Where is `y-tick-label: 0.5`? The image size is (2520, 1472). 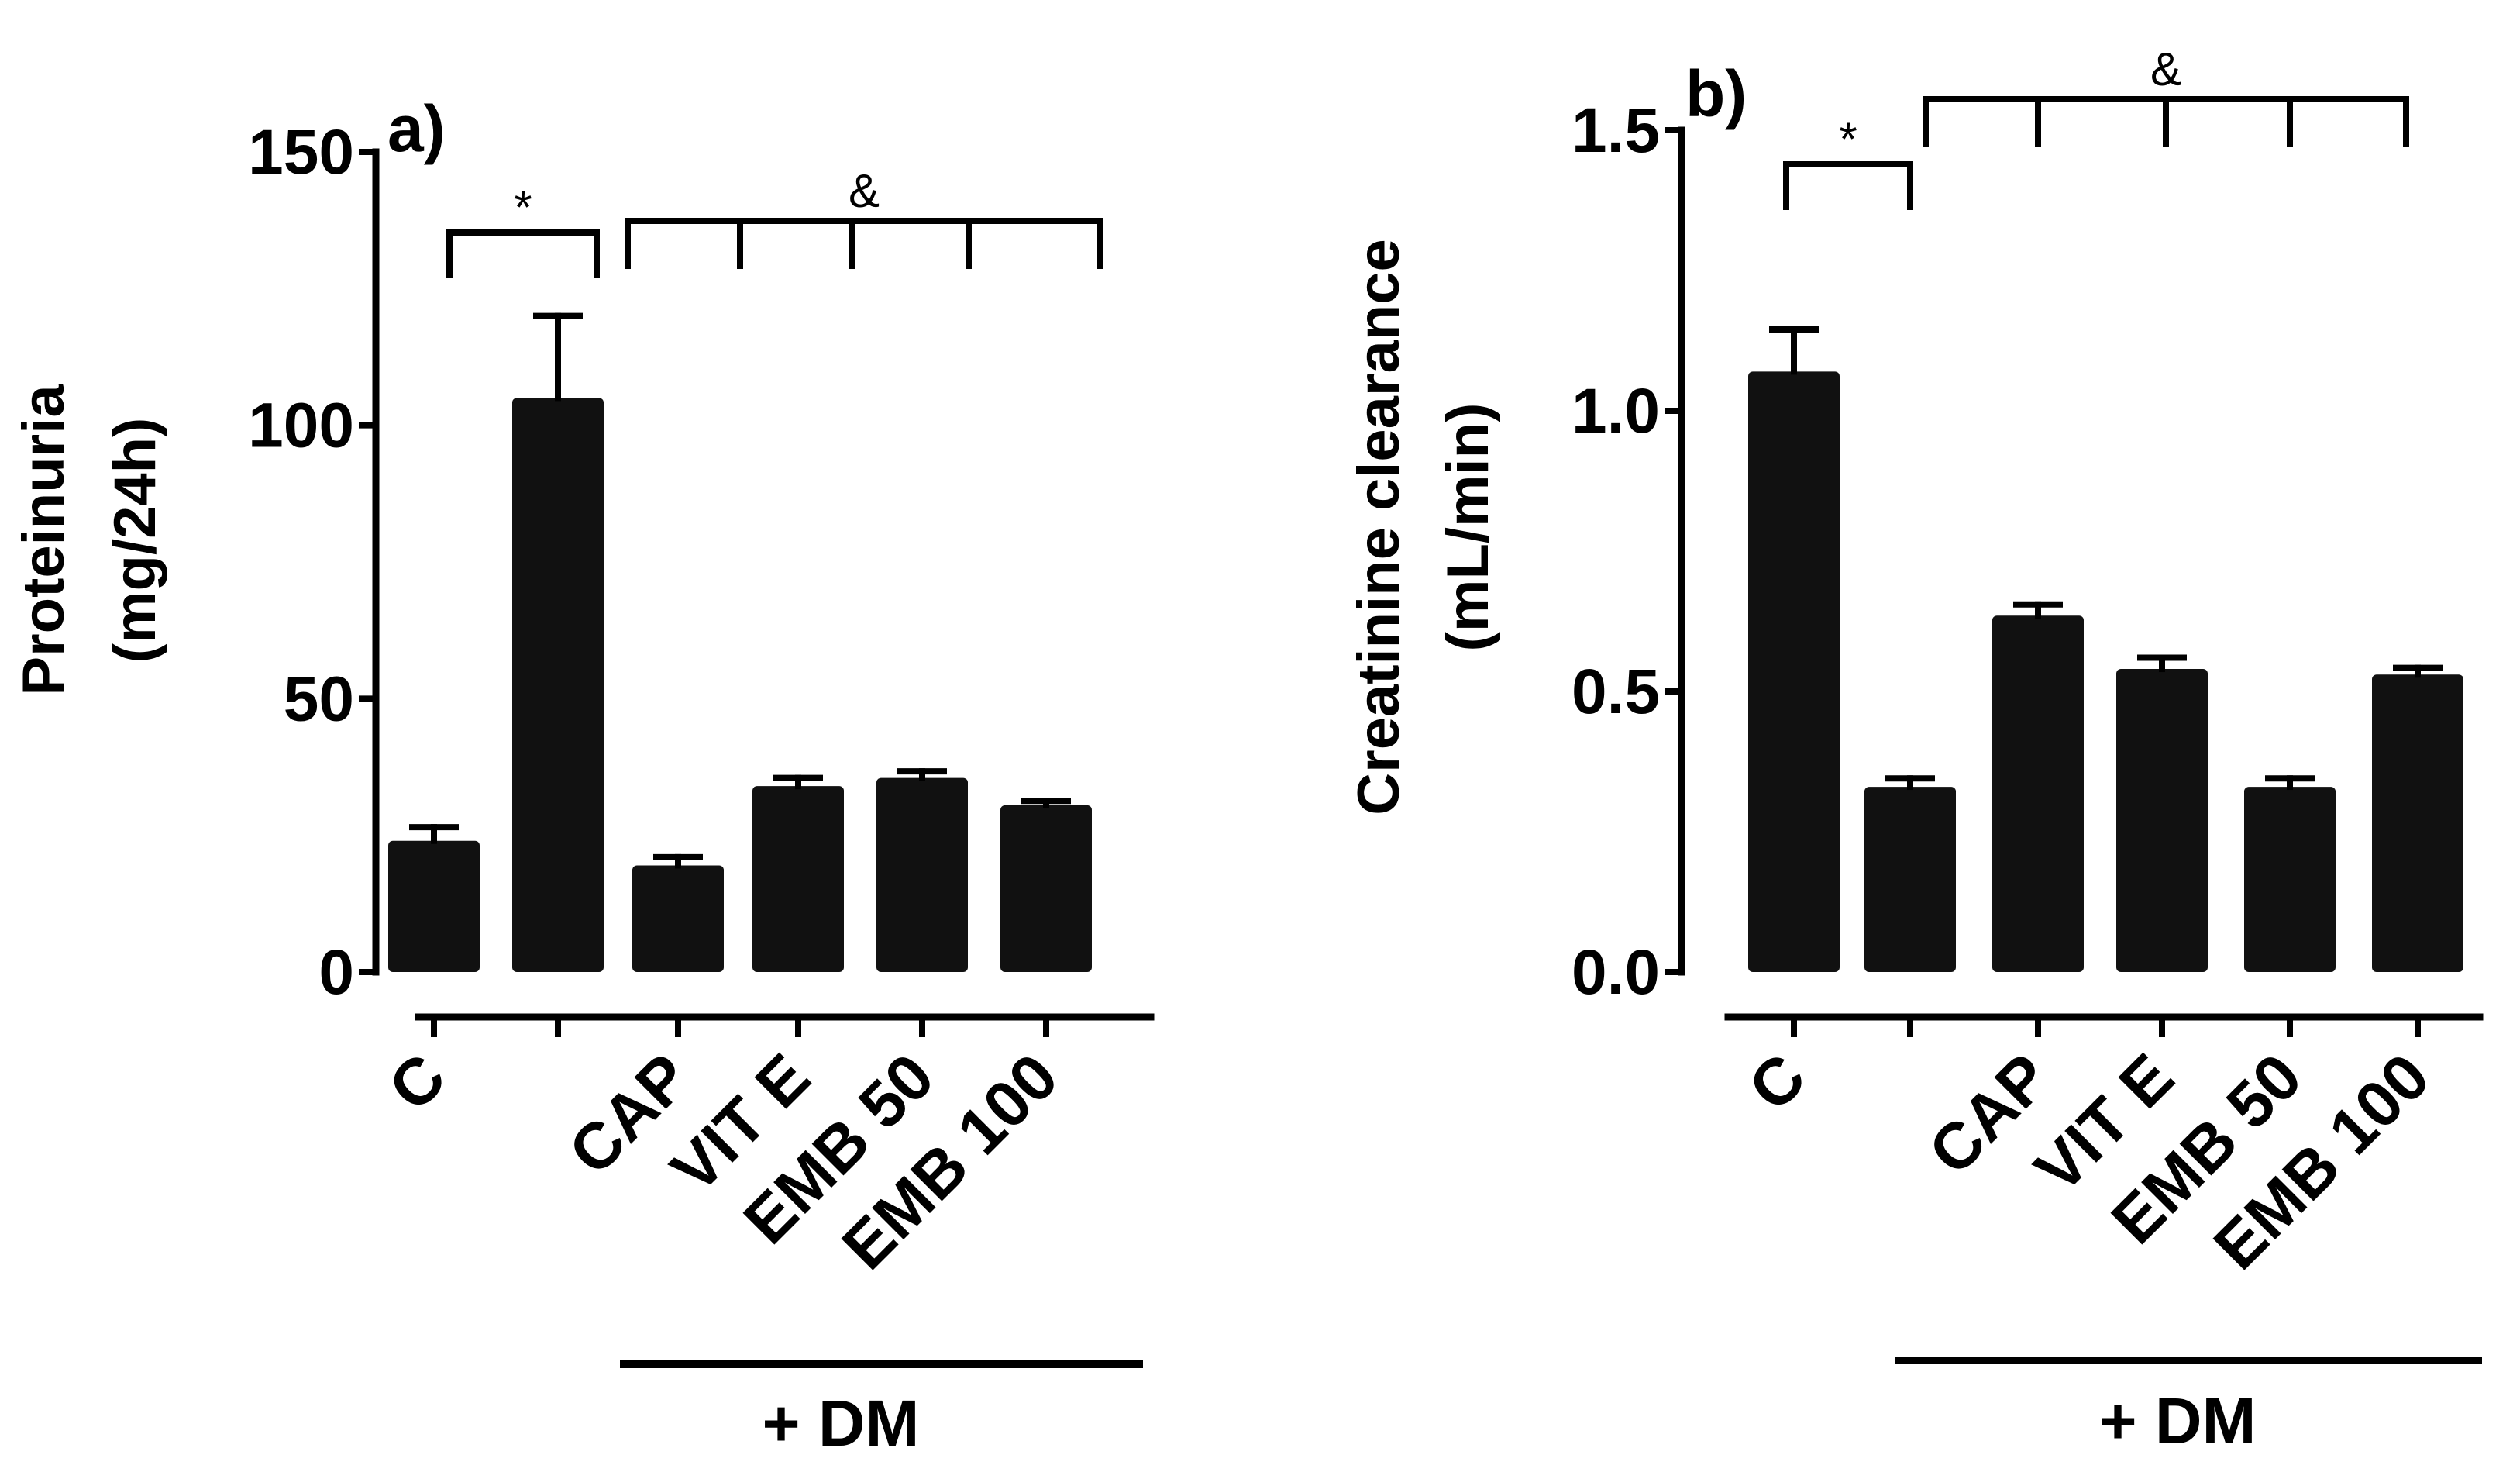
y-tick-label: 0.5 is located at coordinates (1616, 692).